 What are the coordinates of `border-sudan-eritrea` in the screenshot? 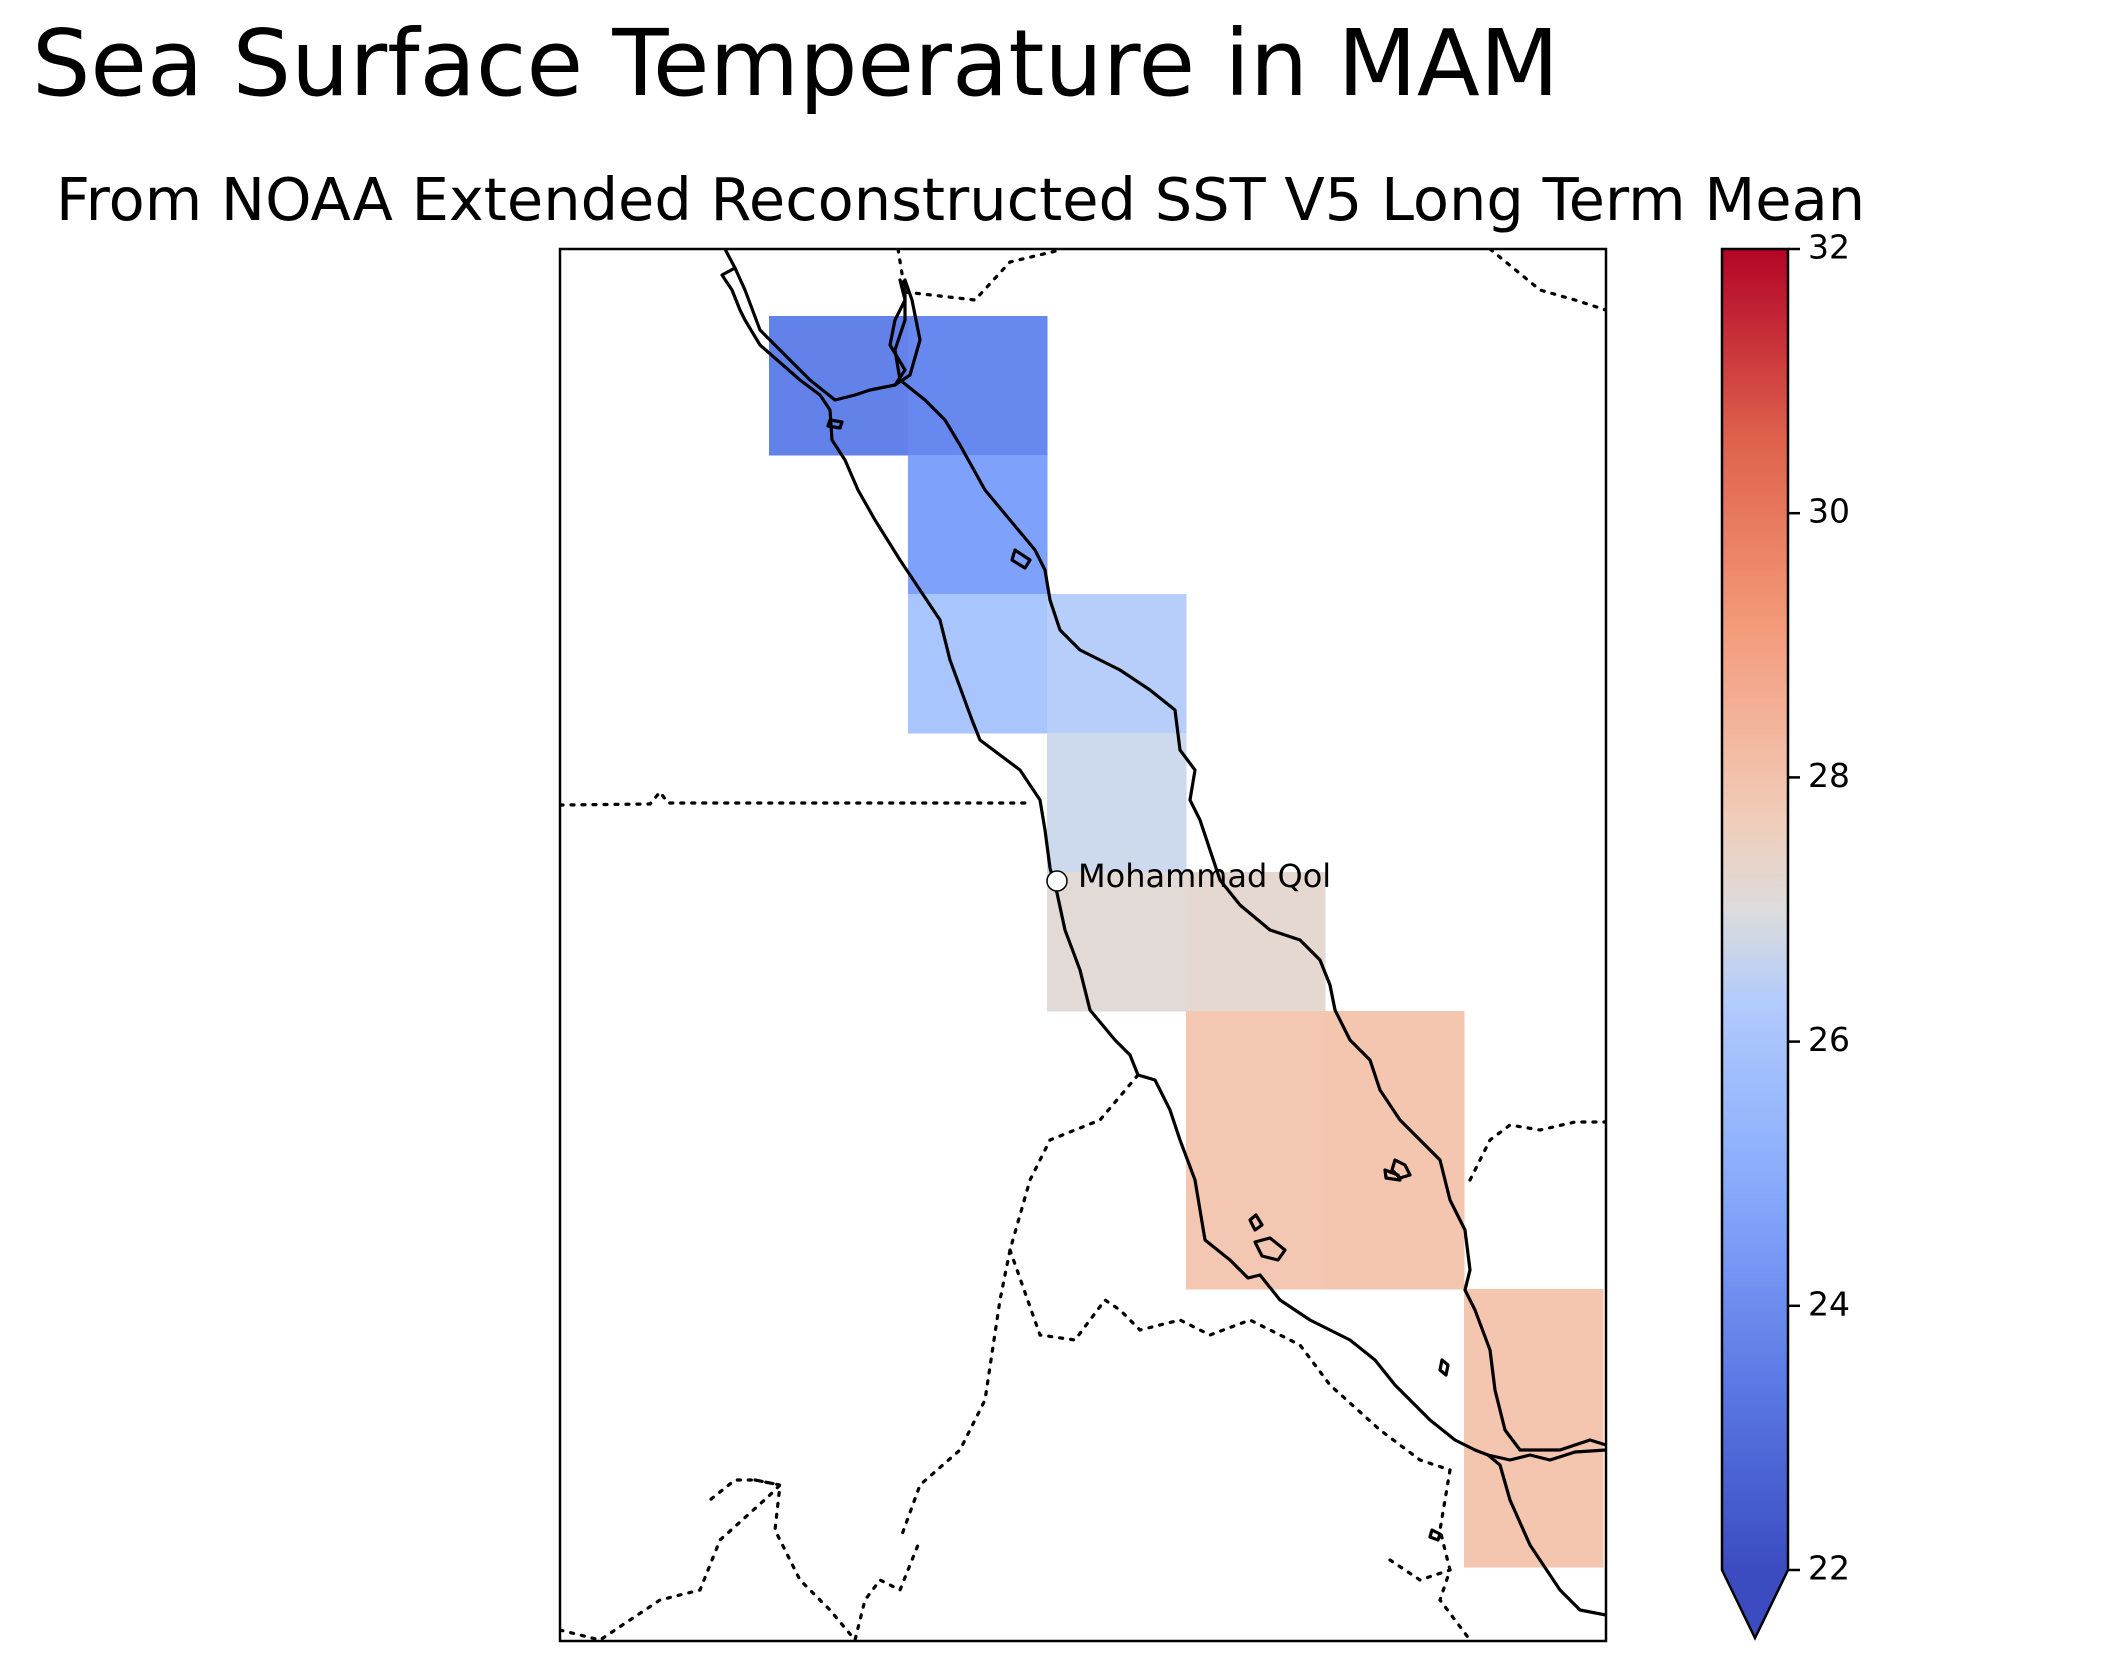 It's located at (1019, 1307).